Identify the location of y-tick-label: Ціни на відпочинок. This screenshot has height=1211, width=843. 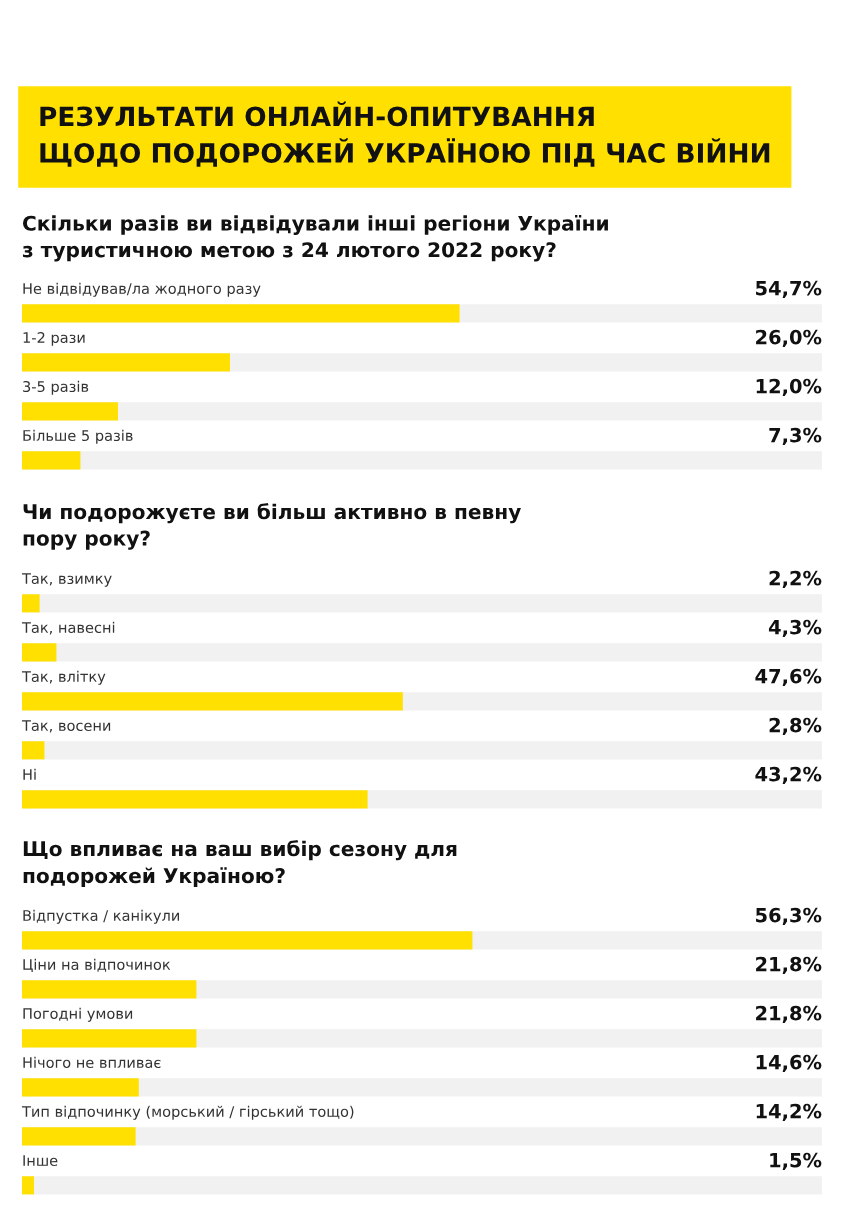
(97, 965).